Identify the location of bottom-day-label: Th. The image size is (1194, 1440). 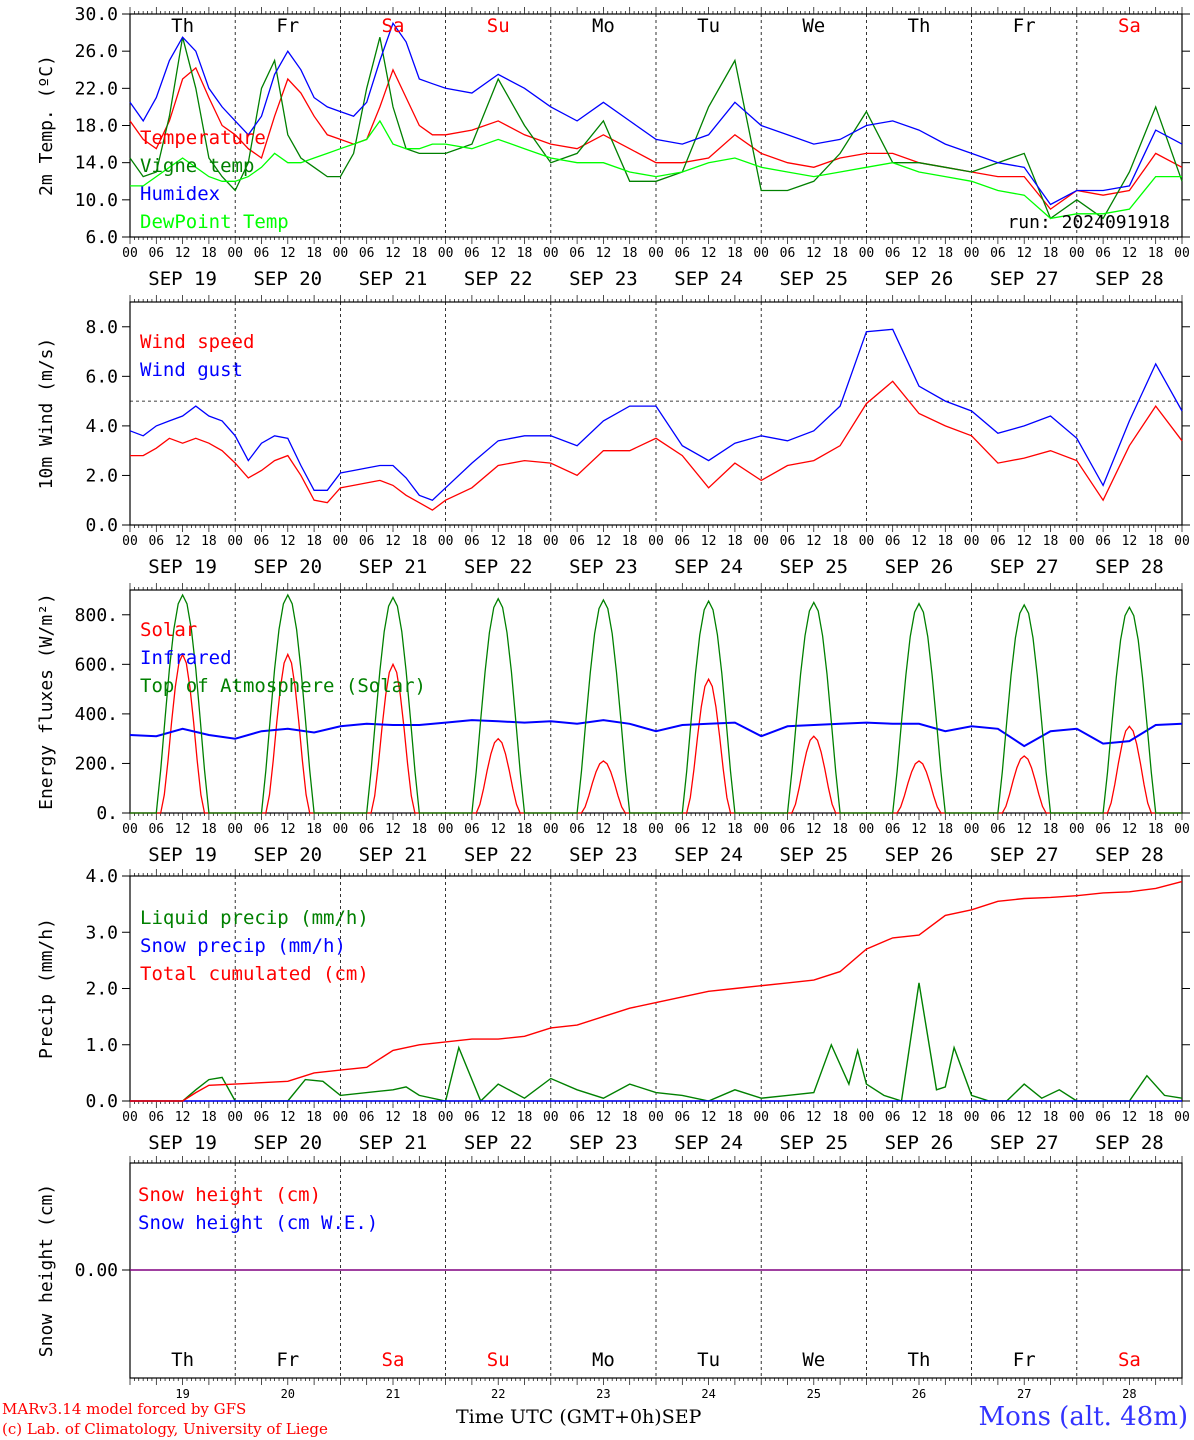
(182, 1360).